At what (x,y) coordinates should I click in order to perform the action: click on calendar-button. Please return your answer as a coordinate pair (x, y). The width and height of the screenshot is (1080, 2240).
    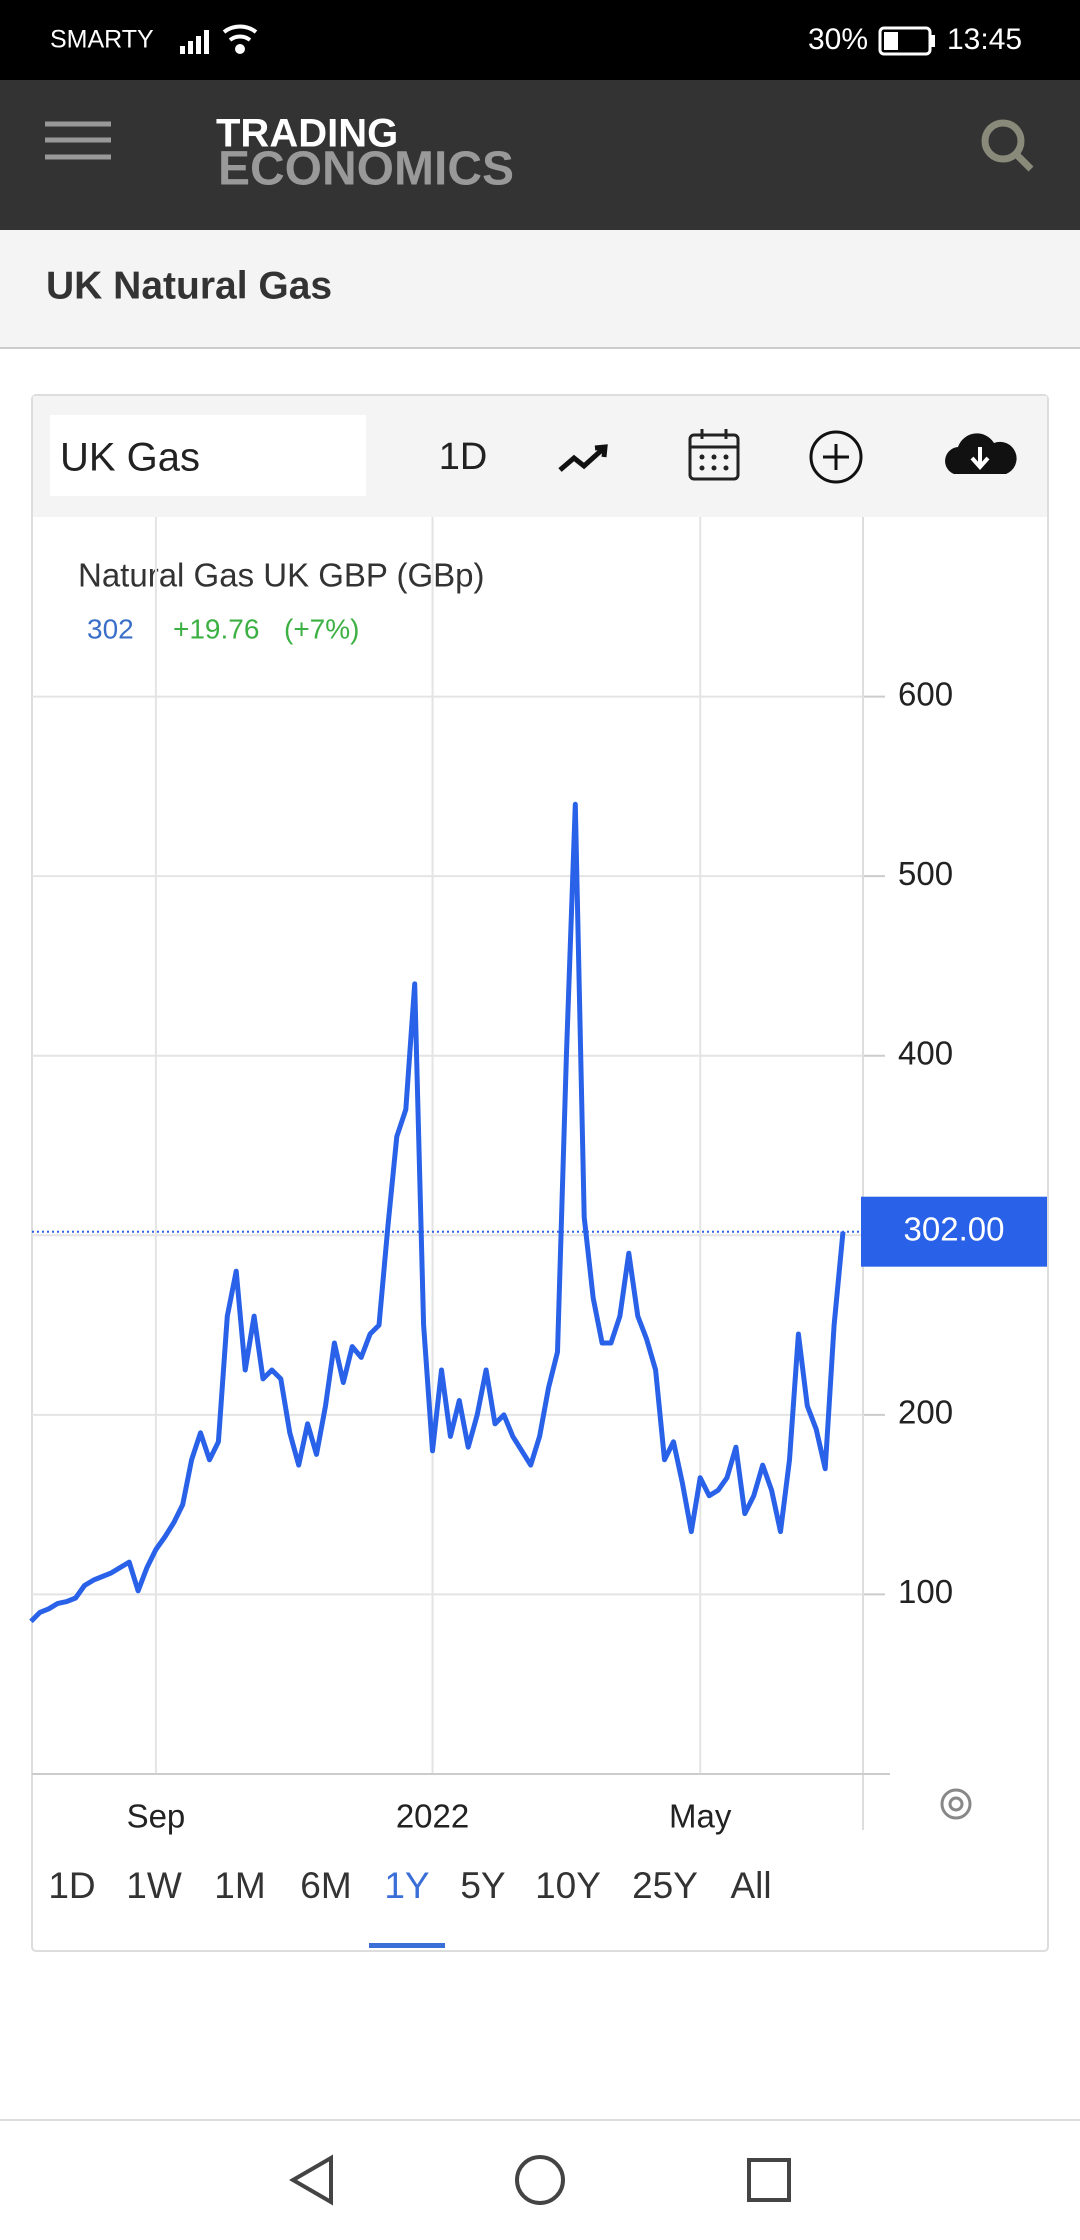
    Looking at the image, I should click on (714, 455).